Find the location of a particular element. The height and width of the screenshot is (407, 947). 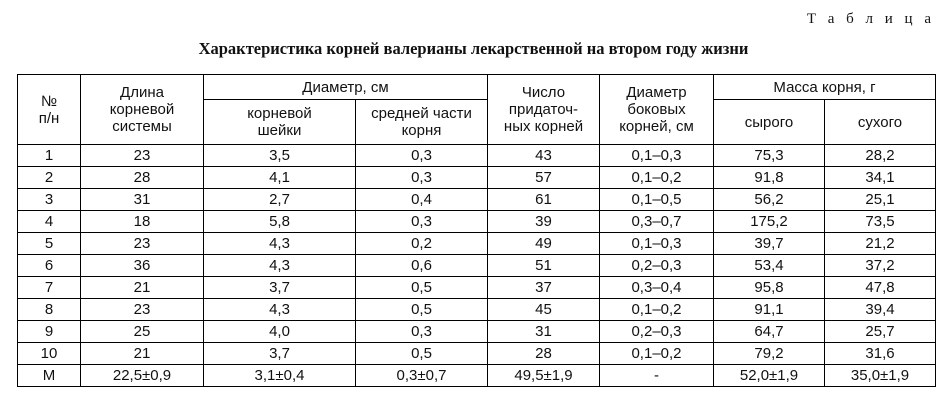

table-cell: 3,5 is located at coordinates (279, 155).